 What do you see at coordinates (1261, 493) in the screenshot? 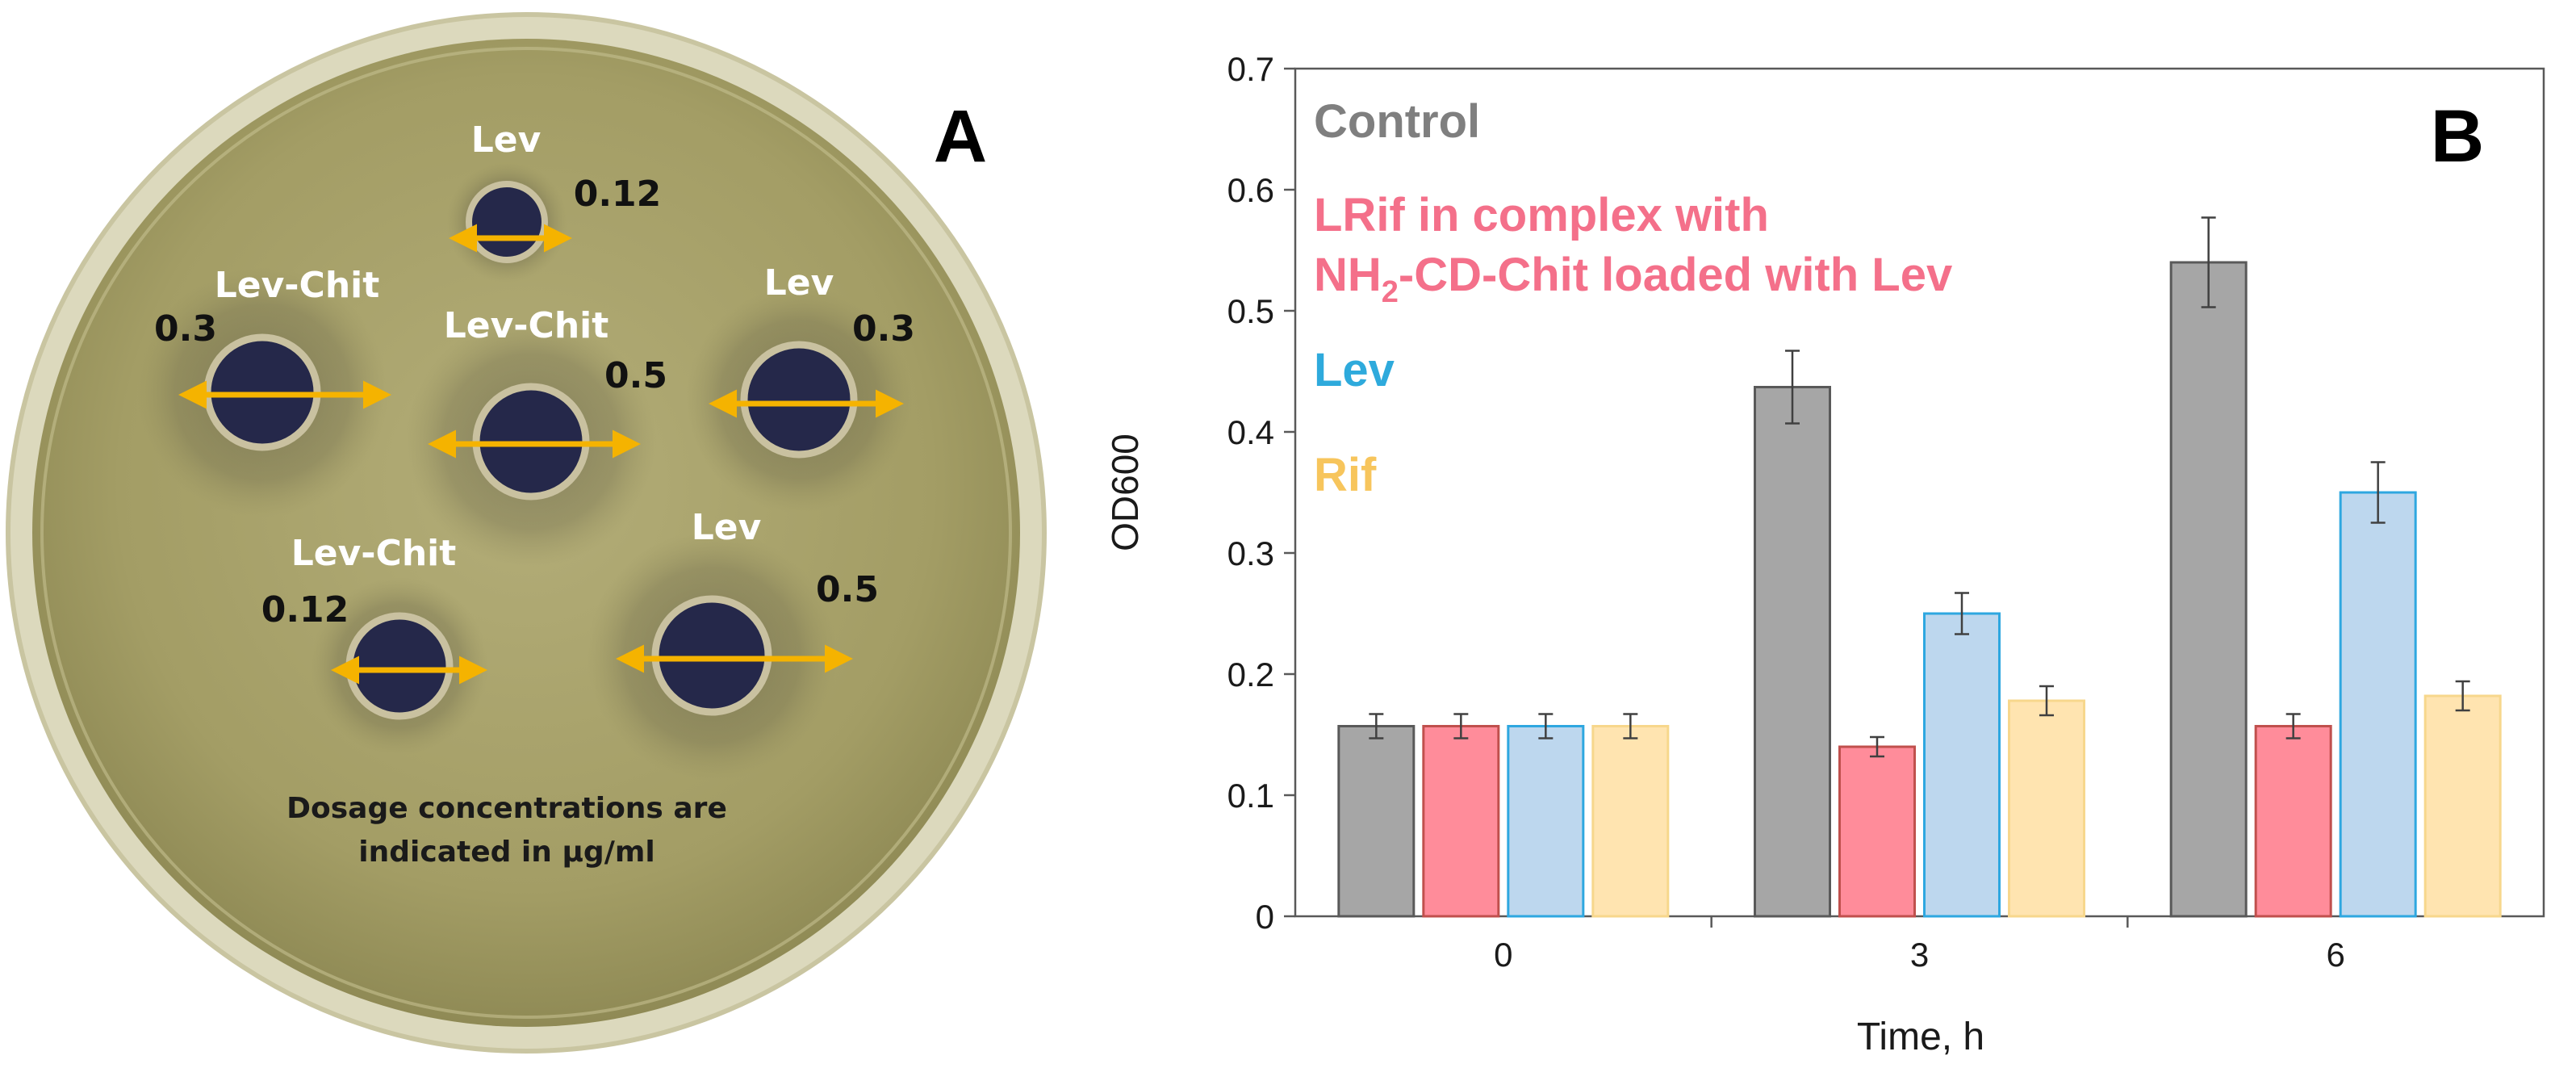
I see `y-axis: 0 0.1 0.2 0.3 0.4 0.5 0.6 0.7` at bounding box center [1261, 493].